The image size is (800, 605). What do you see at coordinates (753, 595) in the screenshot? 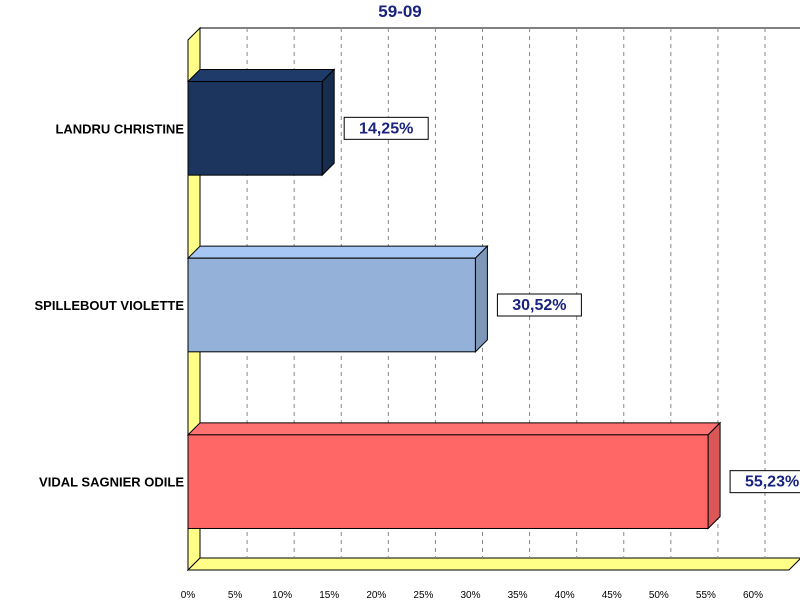
I see `x-tick-label: 60%` at bounding box center [753, 595].